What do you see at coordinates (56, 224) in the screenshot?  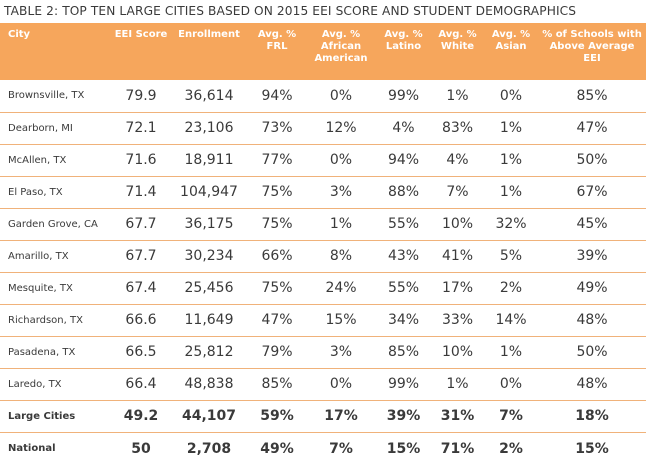 I see `city-cell: Garden Grove, CA` at bounding box center [56, 224].